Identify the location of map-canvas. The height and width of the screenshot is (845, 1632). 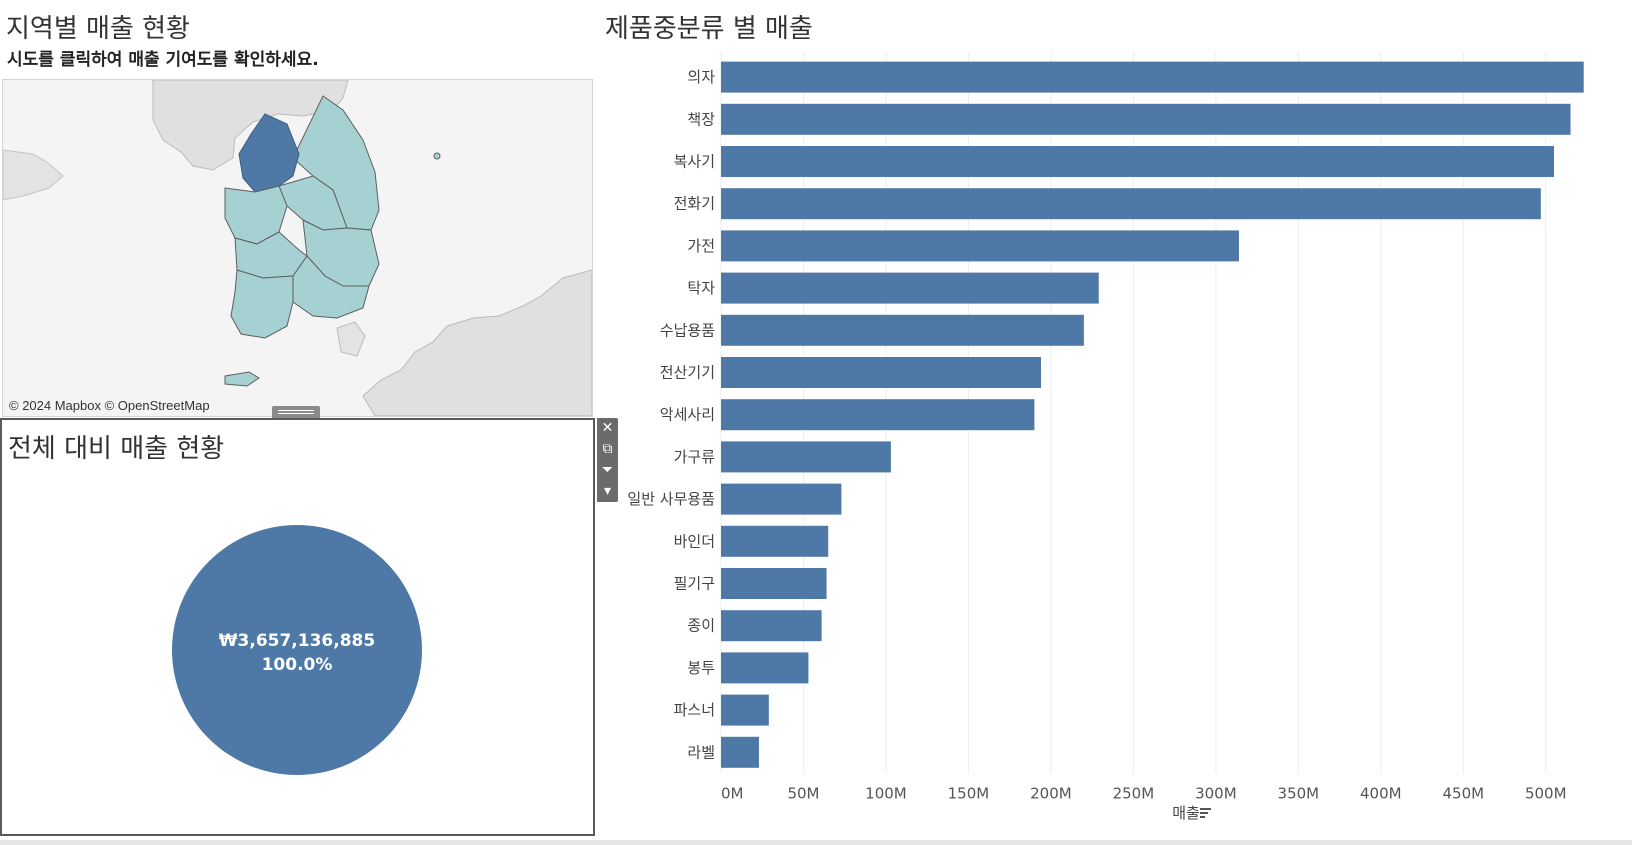
(297, 248).